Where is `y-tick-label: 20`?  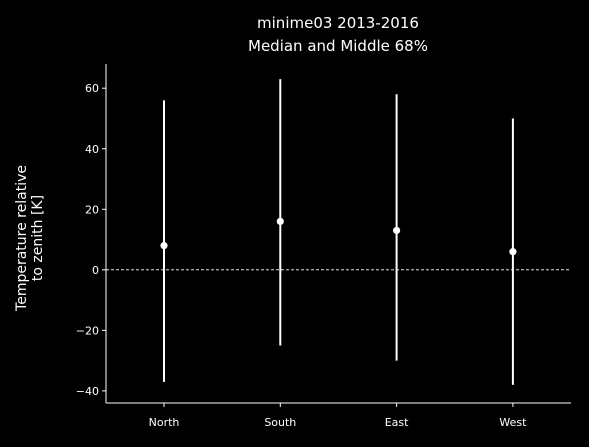 y-tick-label: 20 is located at coordinates (92, 209).